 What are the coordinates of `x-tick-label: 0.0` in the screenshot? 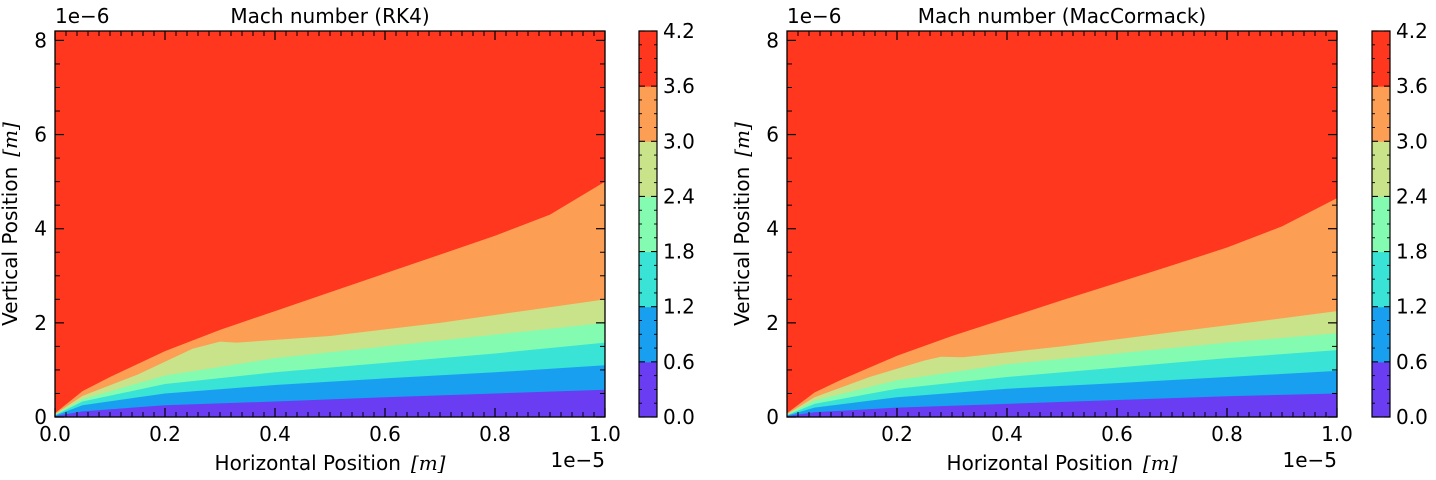 It's located at (55, 434).